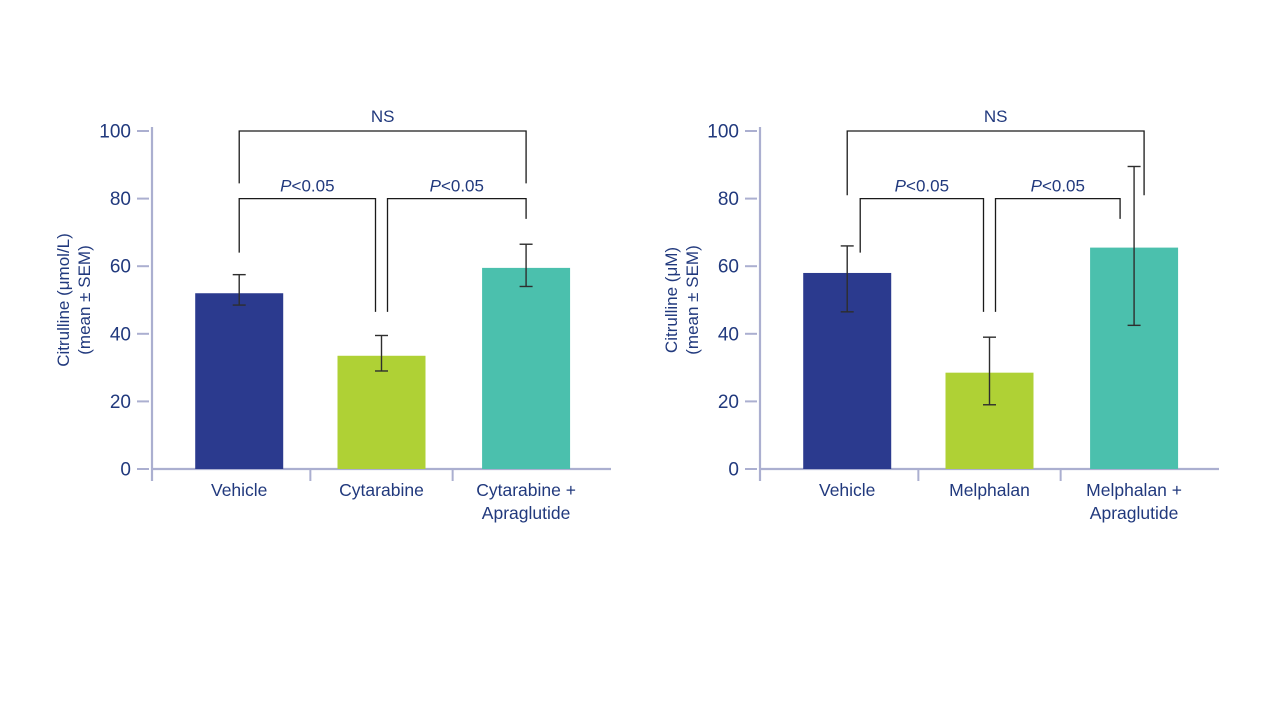 This screenshot has width=1280, height=720. I want to click on bar-cytarabine, so click(381, 412).